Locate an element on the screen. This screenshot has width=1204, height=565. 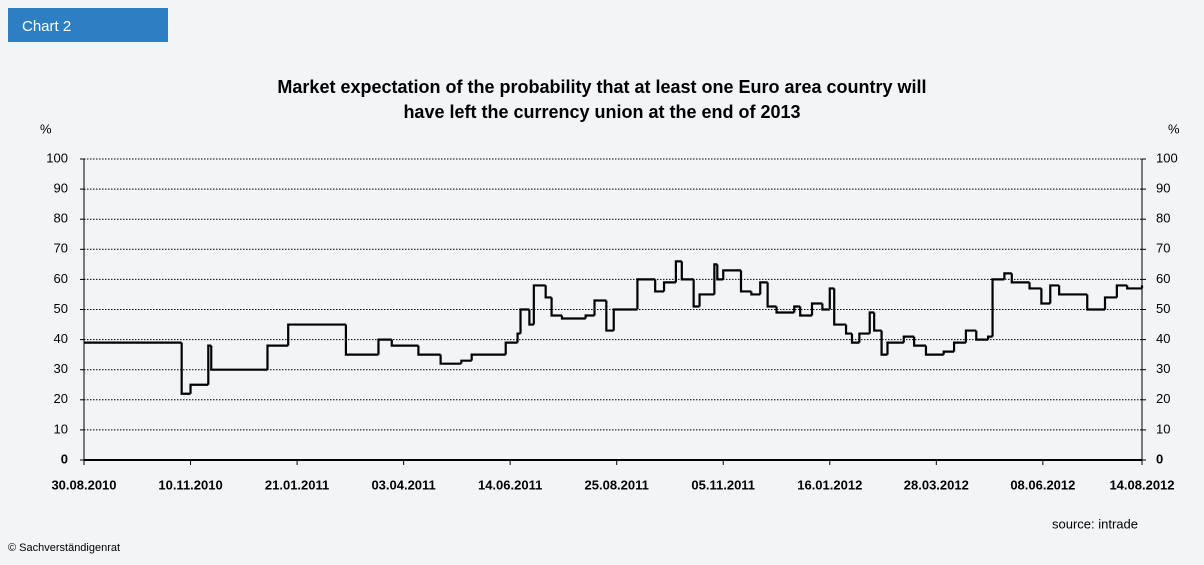
y-unit: % is located at coordinates (46, 128).